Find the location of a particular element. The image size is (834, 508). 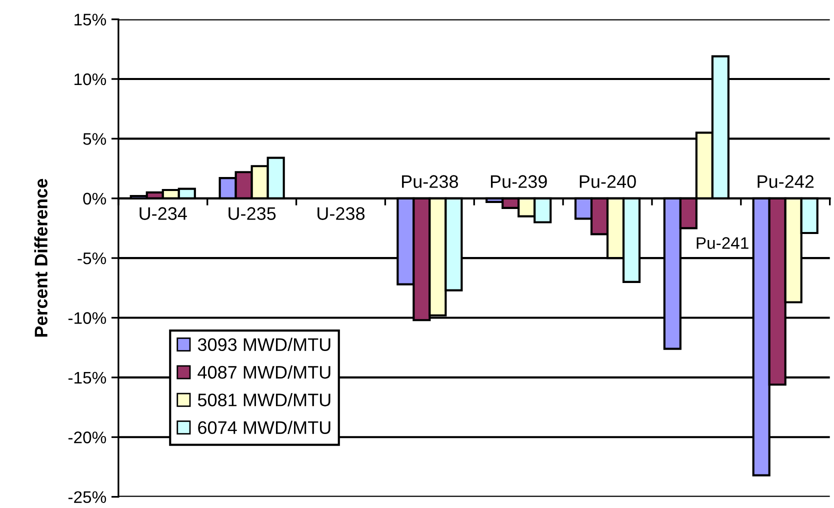

y-tick-label: 15% is located at coordinates (90, 20).